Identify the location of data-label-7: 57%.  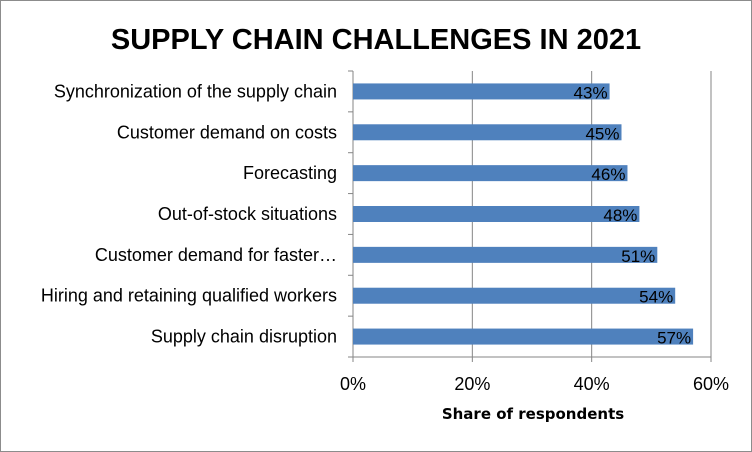
(674, 338).